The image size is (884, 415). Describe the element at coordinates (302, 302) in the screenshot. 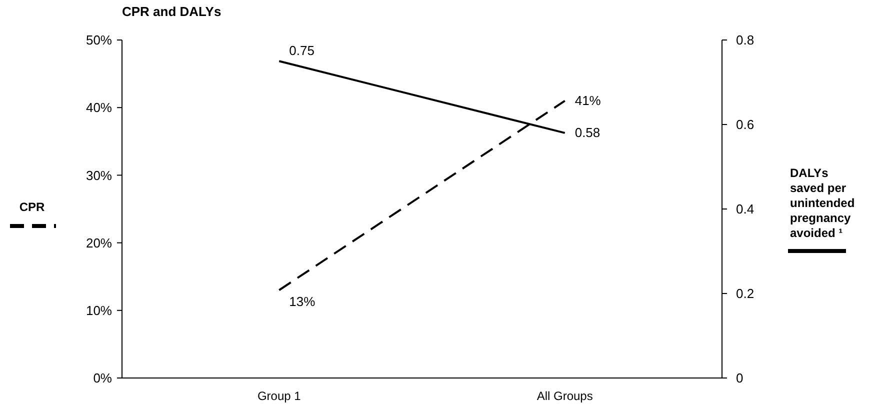

I see `data-label: 13%` at that location.